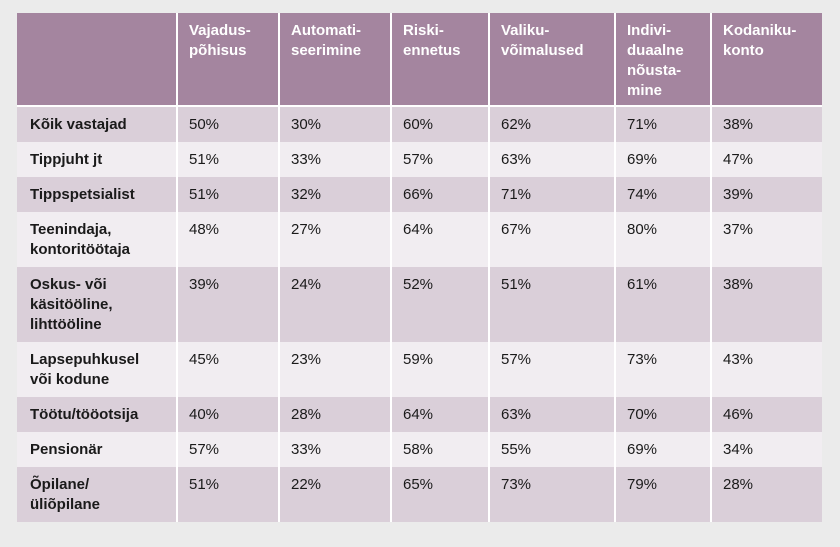  What do you see at coordinates (334, 304) in the screenshot?
I see `table-cell: 24%` at bounding box center [334, 304].